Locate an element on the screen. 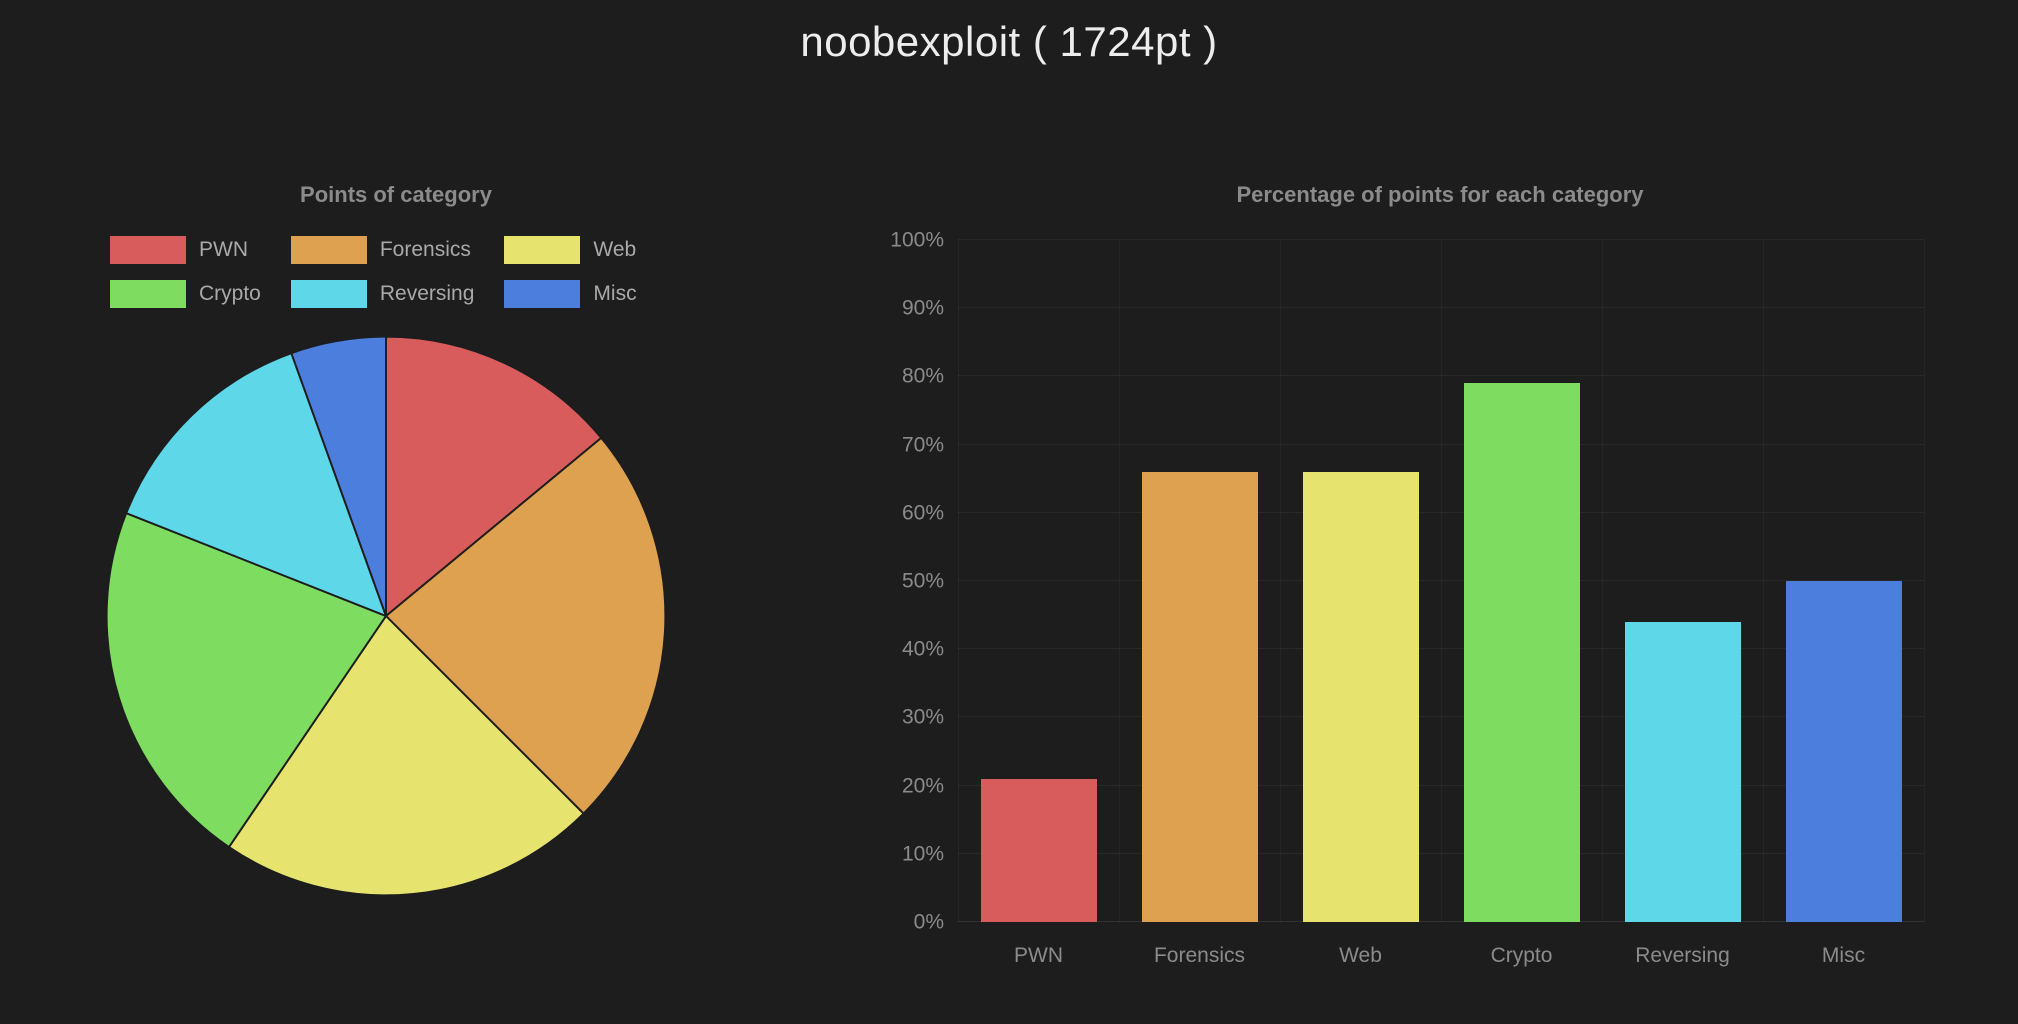 This screenshot has width=2018, height=1024. bar-column-crypto is located at coordinates (1521, 581).